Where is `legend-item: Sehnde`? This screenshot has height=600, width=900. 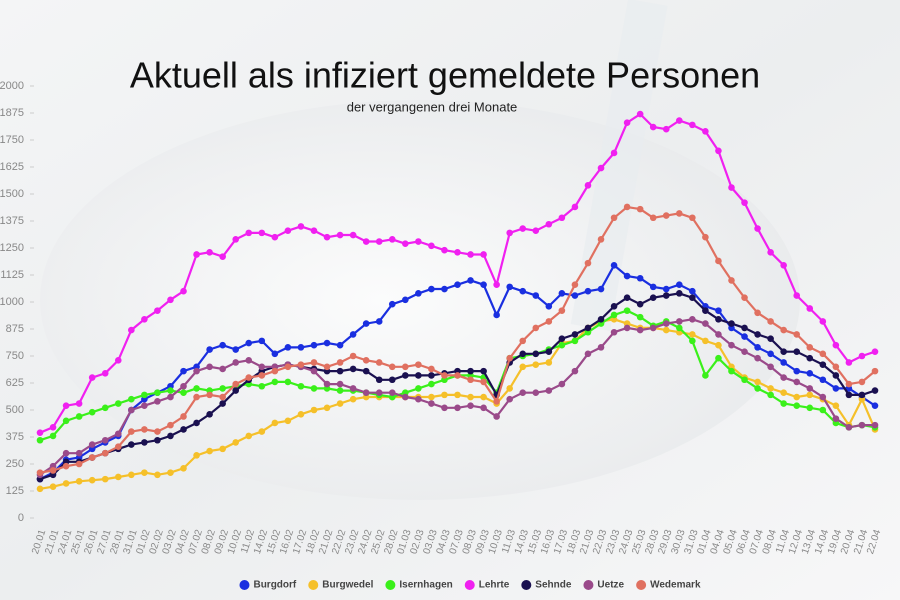
legend-item: Sehnde is located at coordinates (546, 585).